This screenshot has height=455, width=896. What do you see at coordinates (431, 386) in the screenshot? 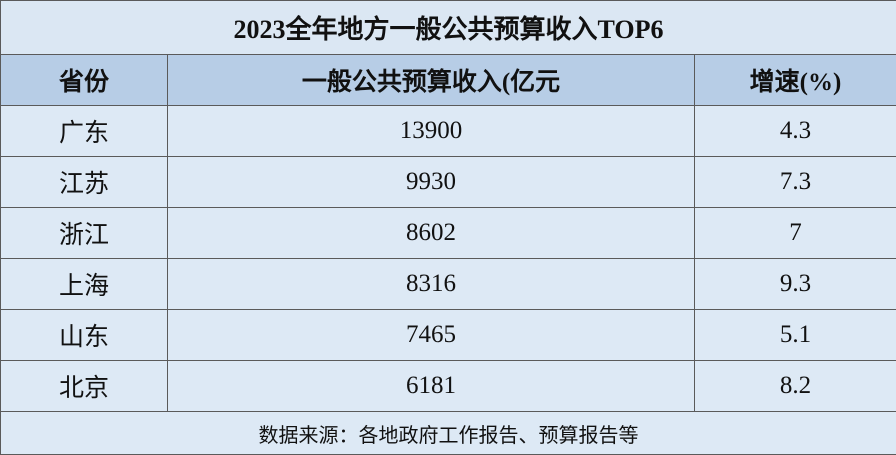
I see `data-cell: 6181` at bounding box center [431, 386].